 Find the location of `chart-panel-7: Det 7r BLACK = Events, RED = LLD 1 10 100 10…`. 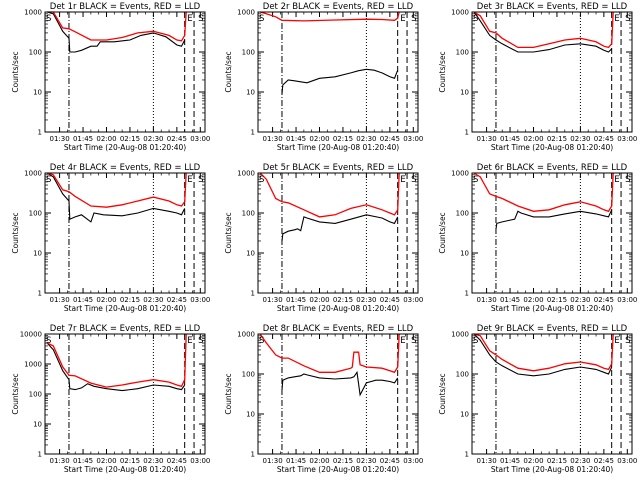

chart-panel-7: Det 7r BLACK = Events, RED = LLD 1 10 100 10… is located at coordinates (110, 399).